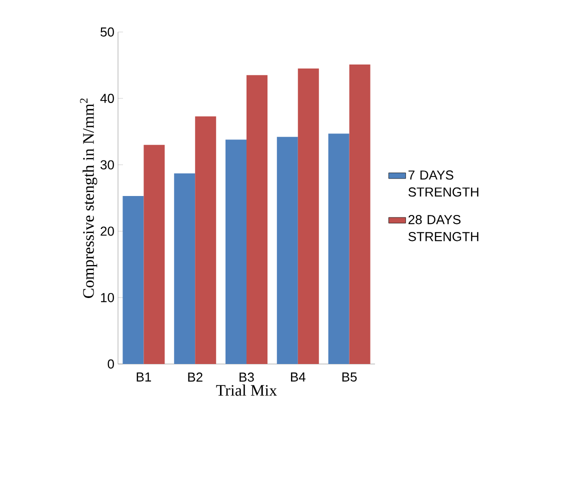  What do you see at coordinates (247, 377) in the screenshot?
I see `x-tick-label: B3` at bounding box center [247, 377].